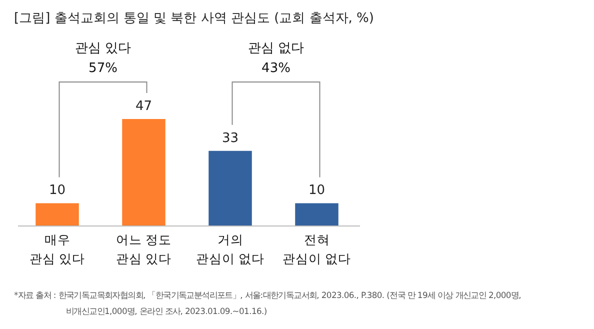 The image size is (594, 329). What do you see at coordinates (317, 249) in the screenshot?
I see `x-tick-label: 전혀 관심이 없다` at bounding box center [317, 249].